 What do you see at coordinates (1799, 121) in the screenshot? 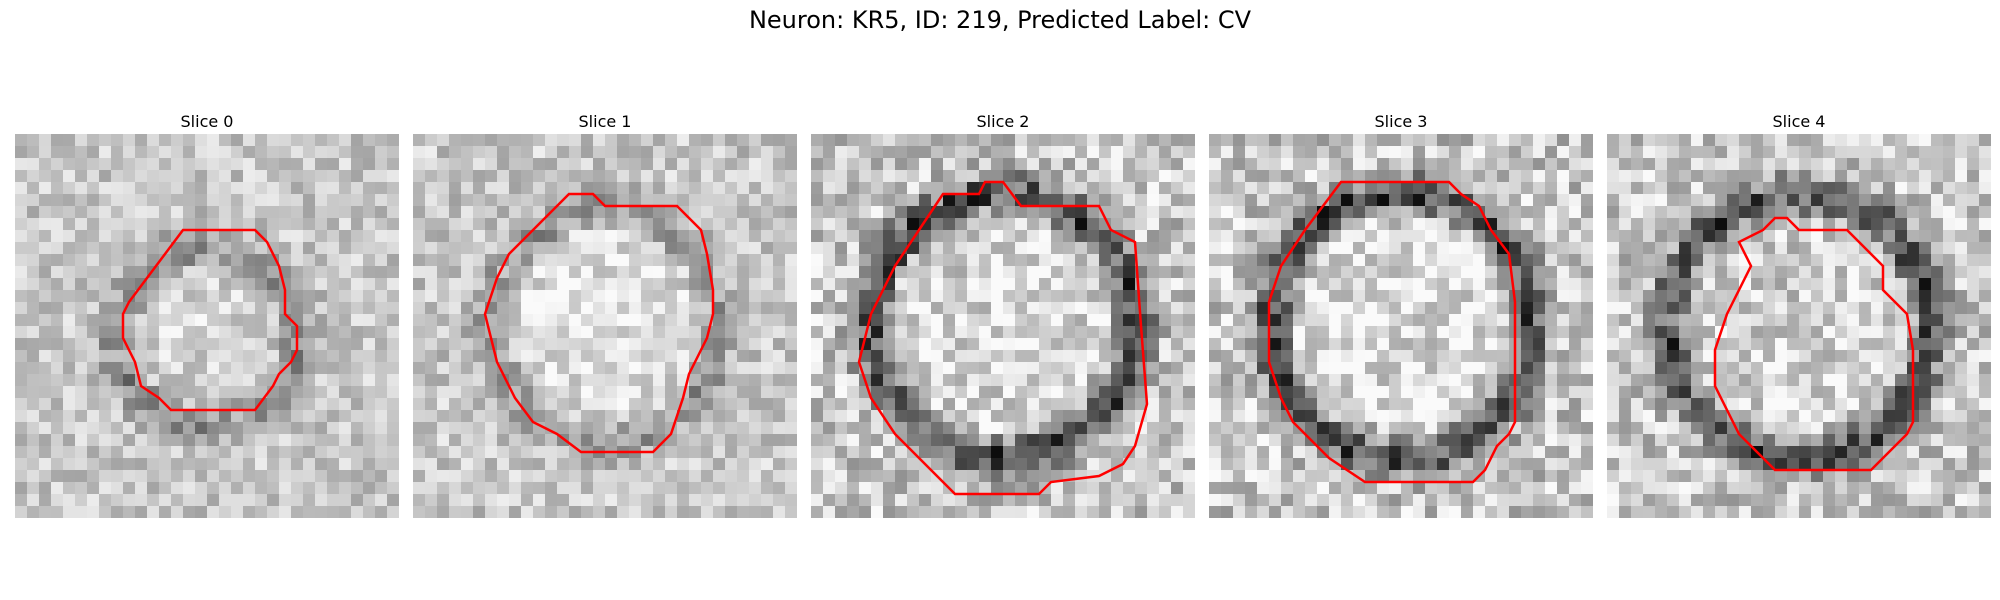
I see `slice-title-4: Slice 4` at bounding box center [1799, 121].